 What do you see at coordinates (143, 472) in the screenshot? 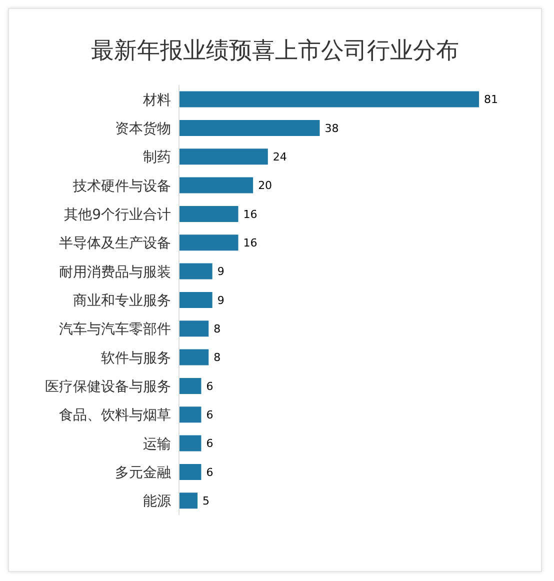
I see `y-tick-label: 多元金融` at bounding box center [143, 472].